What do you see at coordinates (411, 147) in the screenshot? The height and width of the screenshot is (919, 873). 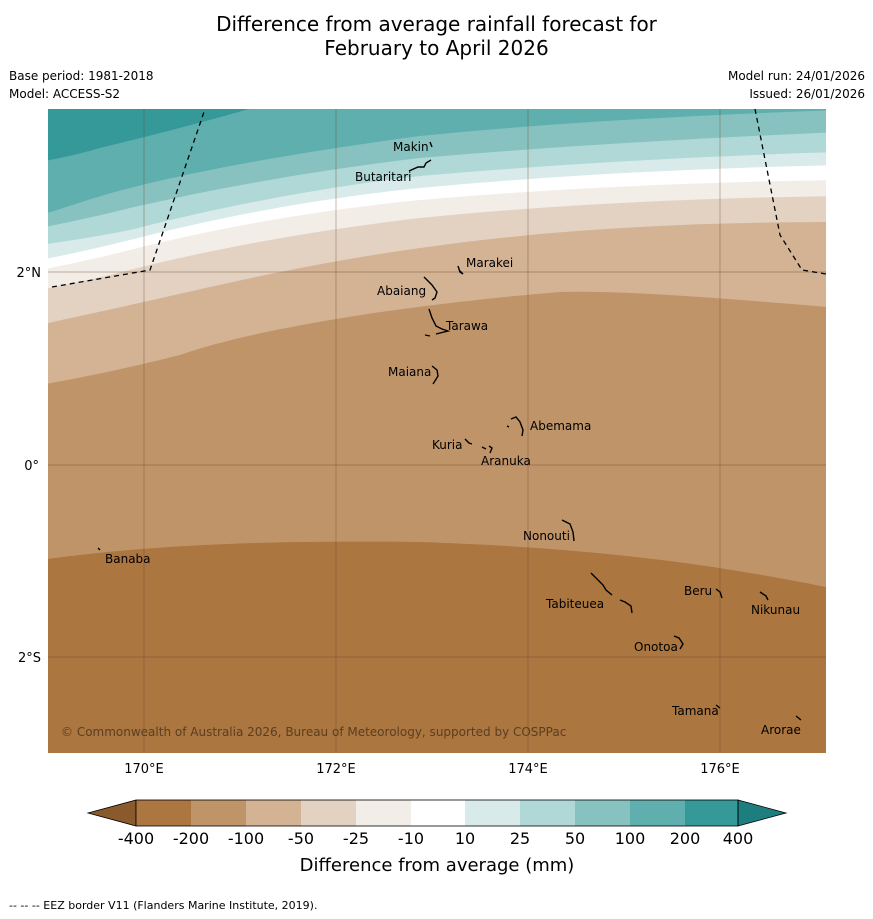 I see `place-label-makin: Makin` at bounding box center [411, 147].